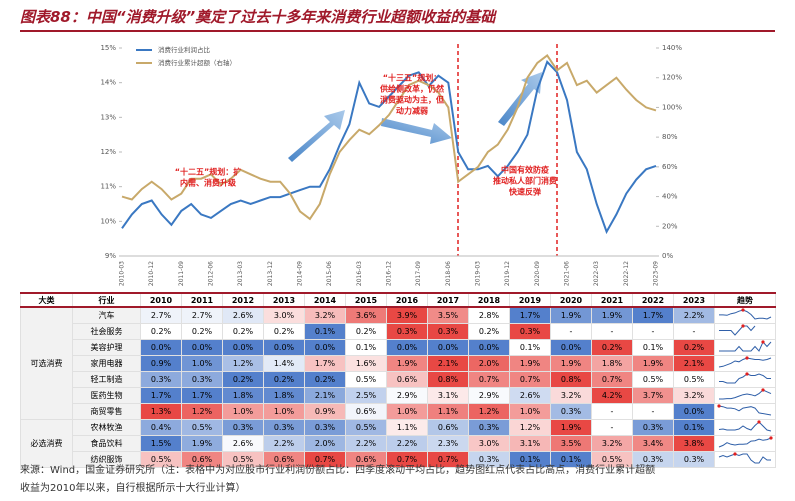  Describe the element at coordinates (407, 315) in the screenshot. I see `value-cell: 3.9%` at that location.